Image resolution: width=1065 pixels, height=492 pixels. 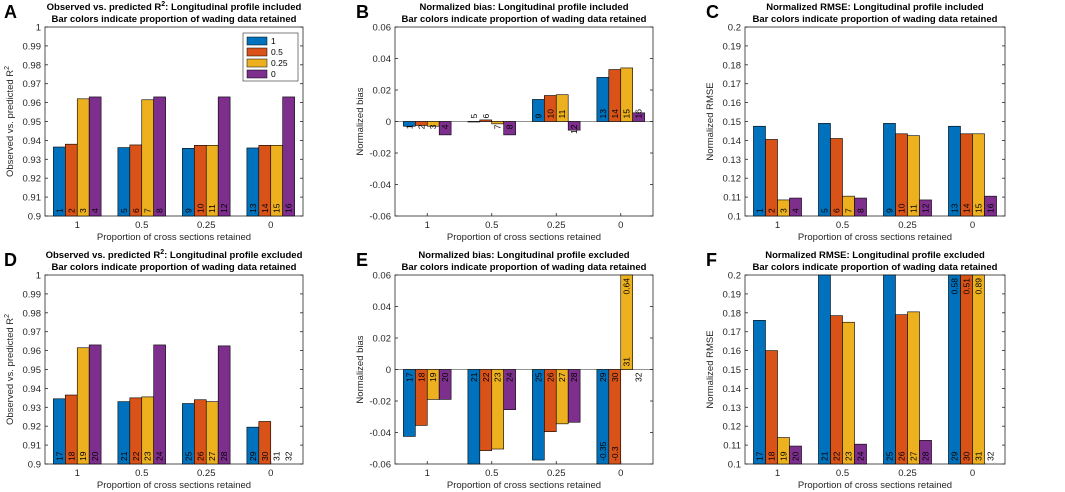 I want to click on bar-index-label: 16, so click(x=289, y=208).